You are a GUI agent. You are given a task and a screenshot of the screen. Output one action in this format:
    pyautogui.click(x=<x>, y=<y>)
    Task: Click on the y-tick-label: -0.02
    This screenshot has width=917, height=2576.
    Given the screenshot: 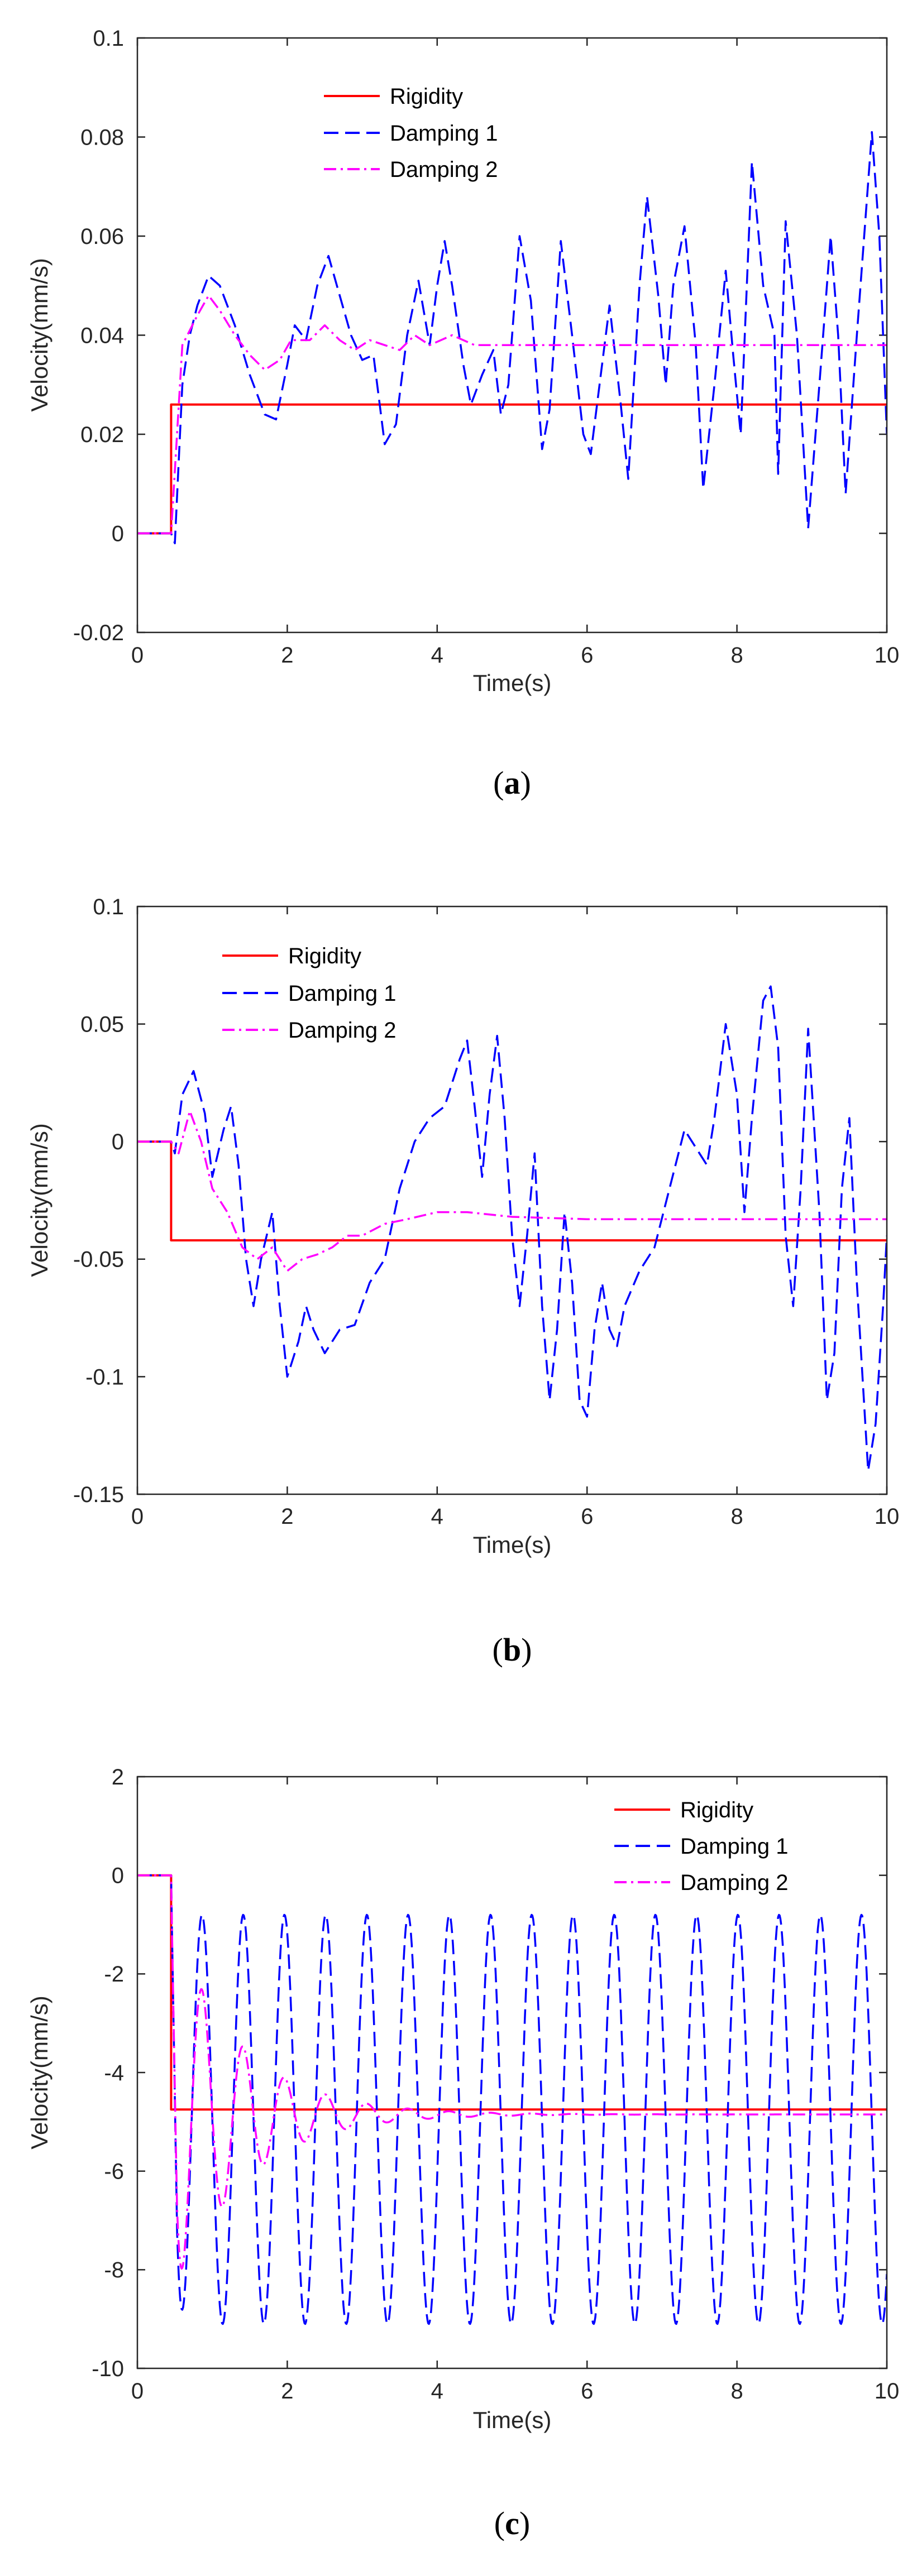 What is the action you would take?
    pyautogui.click(x=98, y=633)
    